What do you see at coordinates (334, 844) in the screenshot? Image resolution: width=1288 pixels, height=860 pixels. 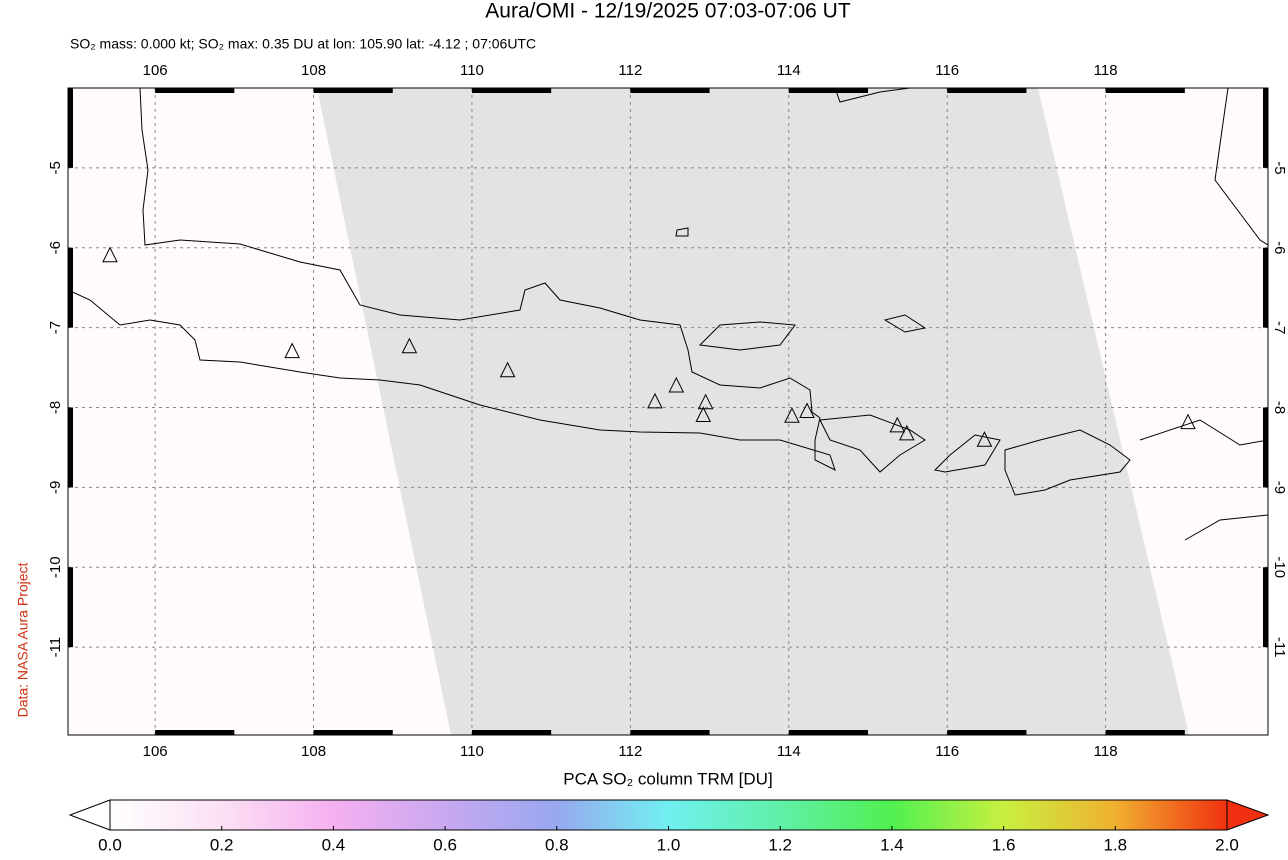 I see `colorbar-tick-label: 0.4` at bounding box center [334, 844].